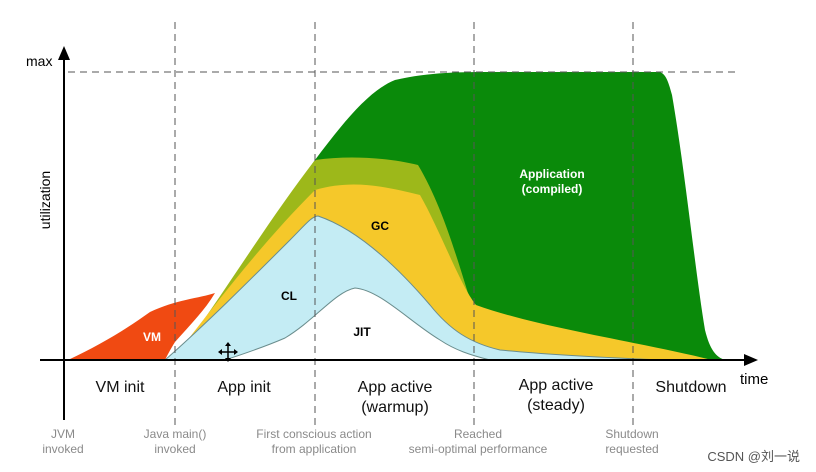 The image size is (816, 472). What do you see at coordinates (478, 434) in the screenshot?
I see `event-semi-optimal-line1: Reached` at bounding box center [478, 434].